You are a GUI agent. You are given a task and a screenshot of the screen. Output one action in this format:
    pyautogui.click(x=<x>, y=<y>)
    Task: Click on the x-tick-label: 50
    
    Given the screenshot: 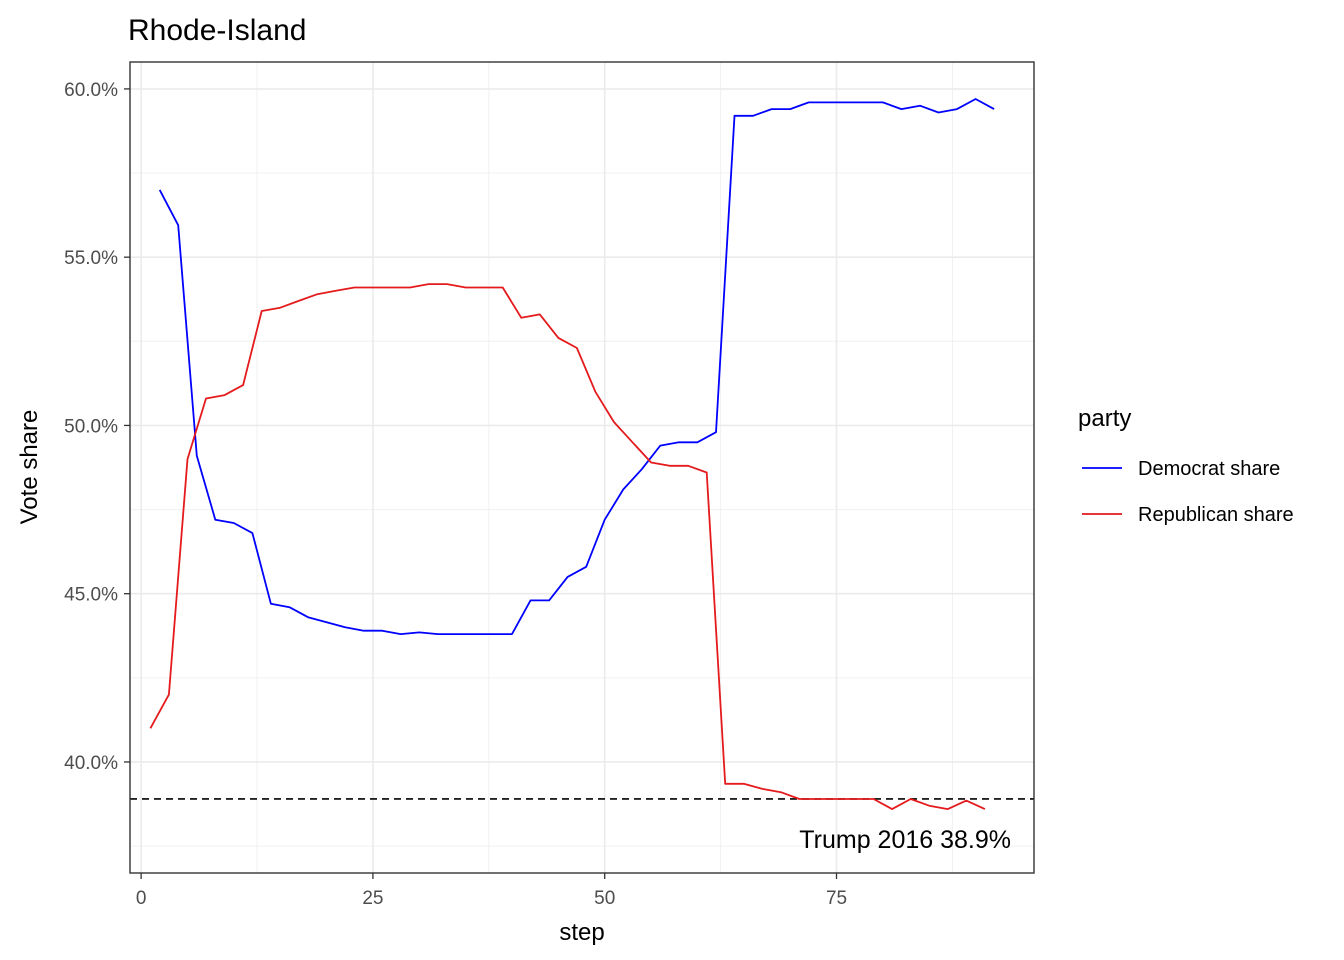 What is the action you would take?
    pyautogui.click(x=604, y=898)
    